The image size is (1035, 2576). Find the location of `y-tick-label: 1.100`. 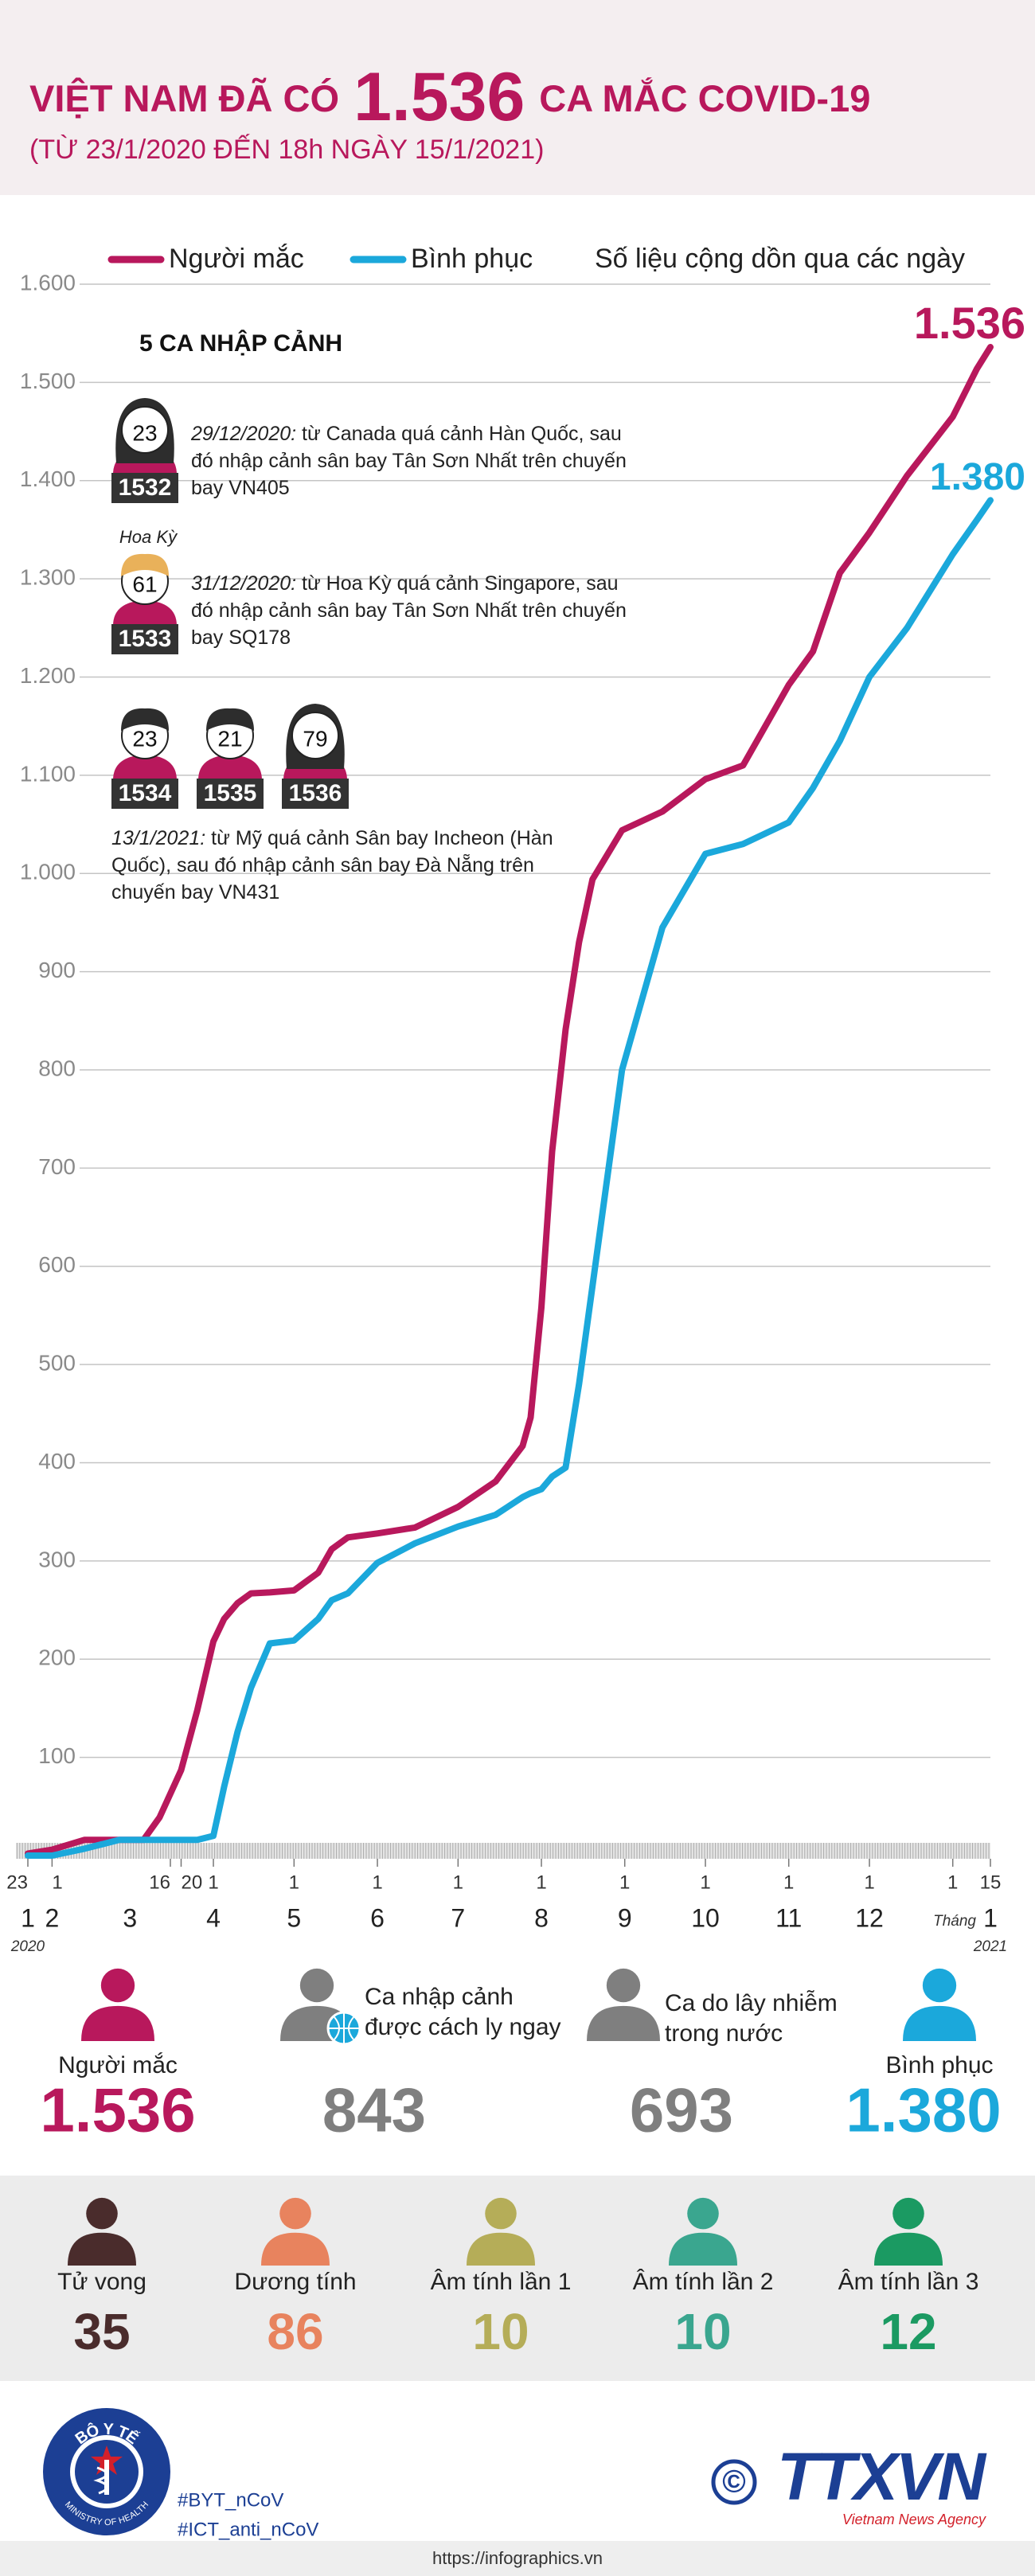

y-tick-label: 1.100 is located at coordinates (48, 773).